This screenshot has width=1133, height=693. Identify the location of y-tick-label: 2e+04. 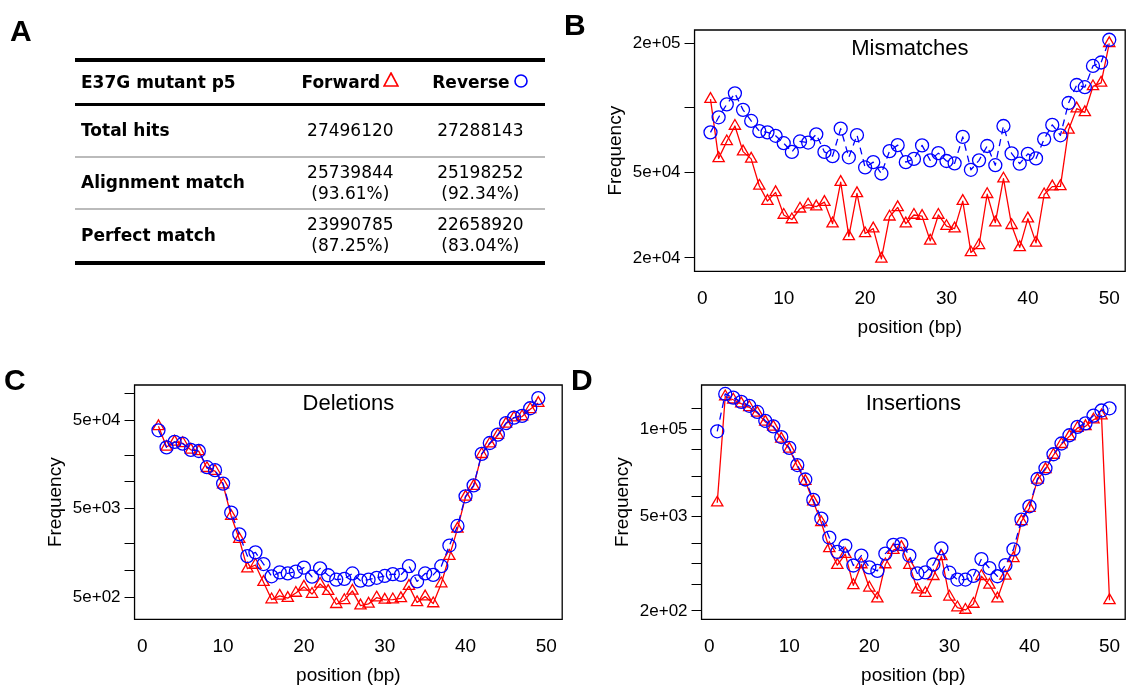
(656, 257).